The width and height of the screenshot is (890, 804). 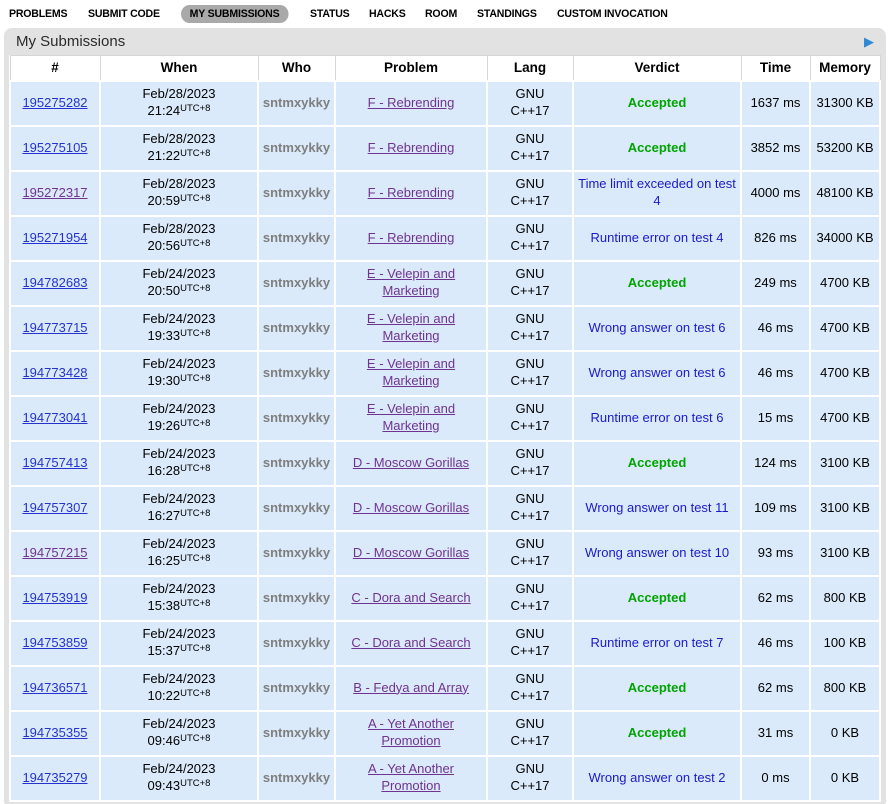 I want to click on submission-link: 194773428, so click(x=55, y=372).